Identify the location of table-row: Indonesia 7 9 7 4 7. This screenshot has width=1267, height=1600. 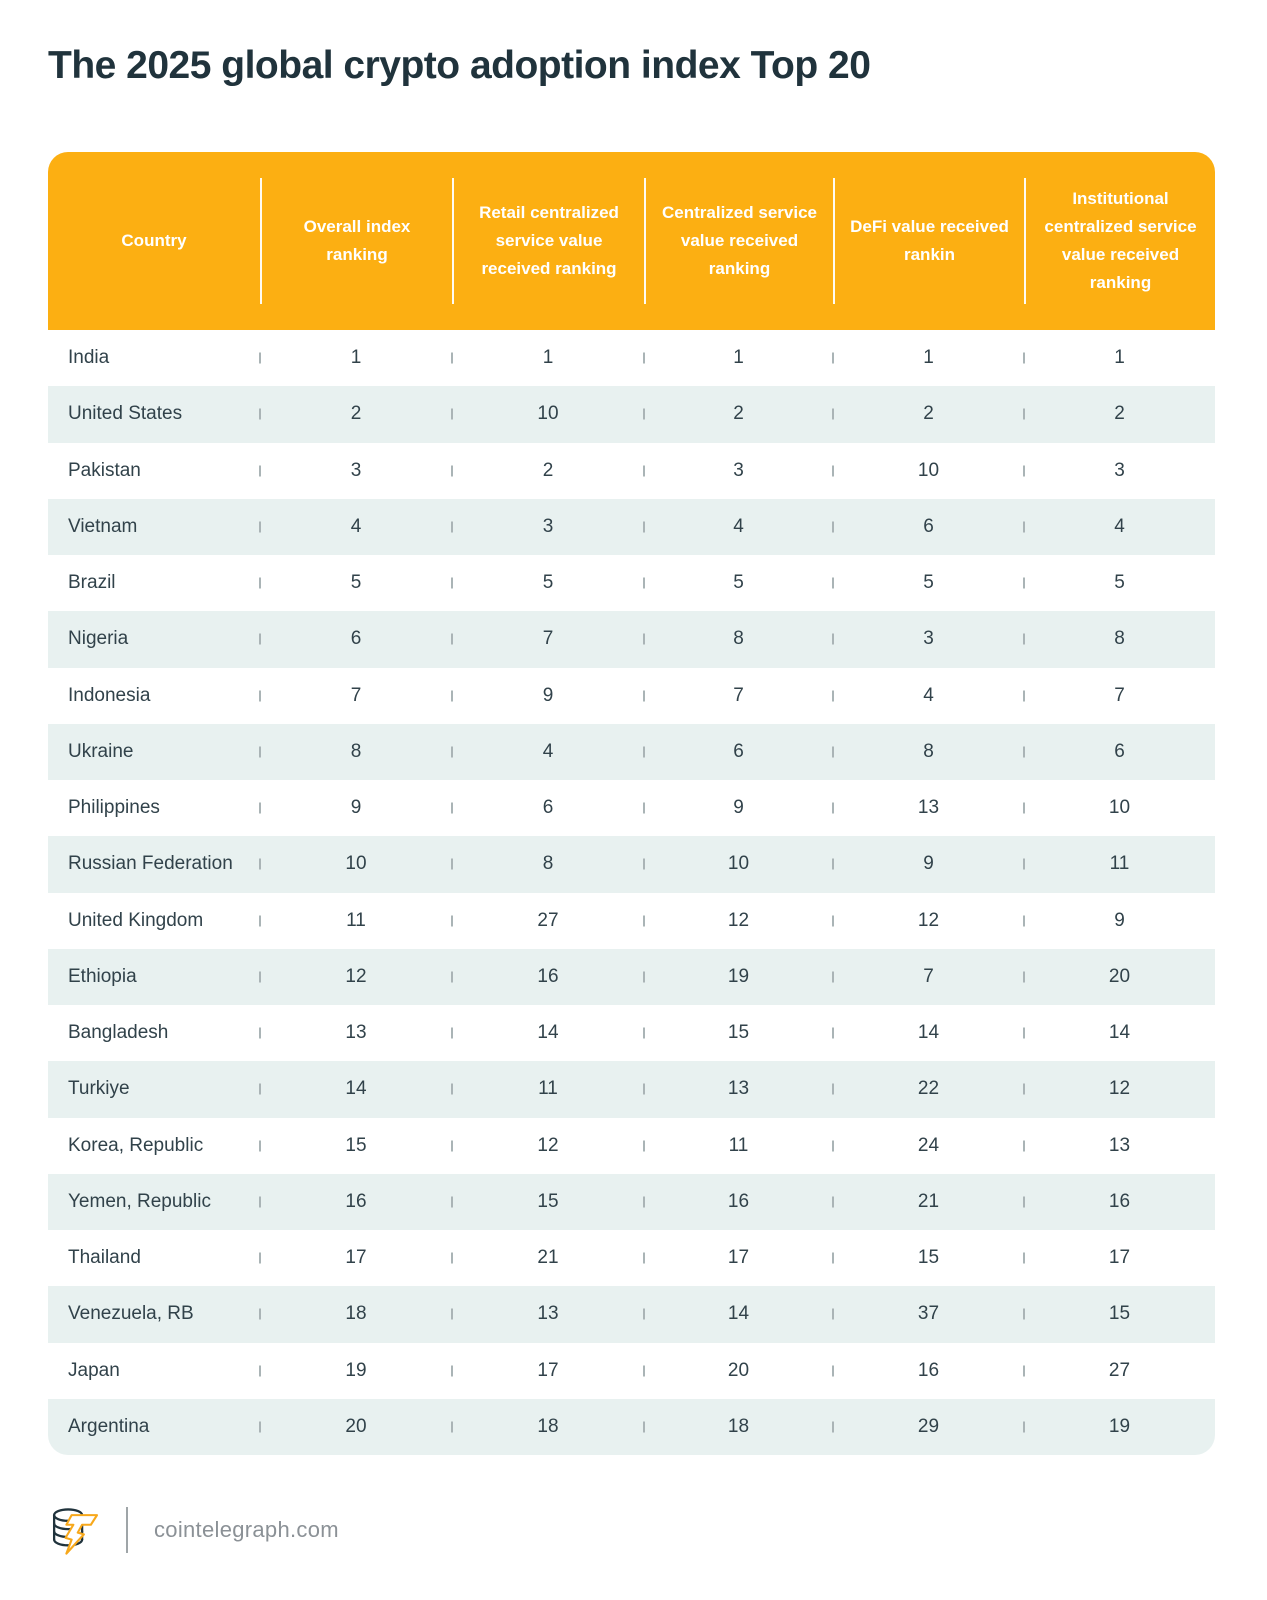
(631, 696).